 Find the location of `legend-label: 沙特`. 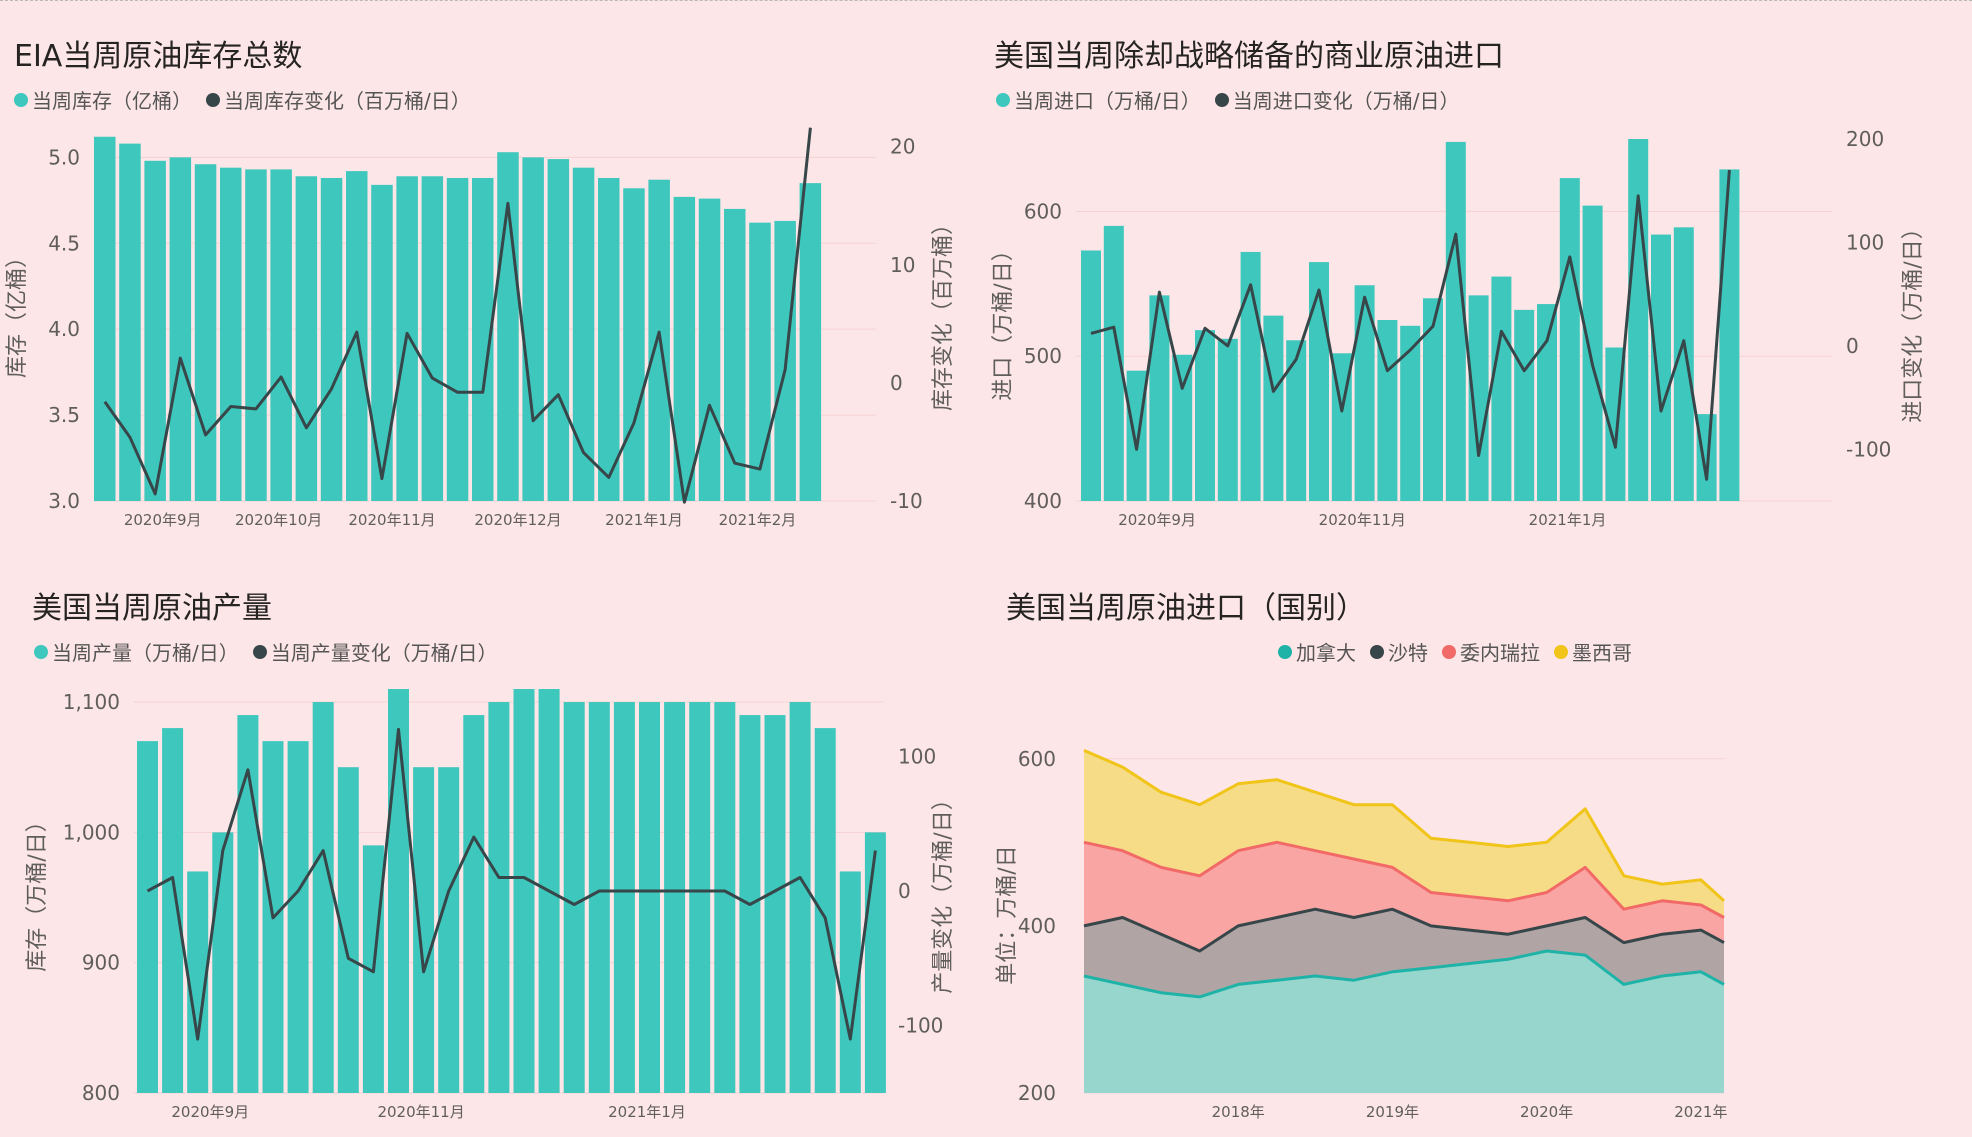

legend-label: 沙特 is located at coordinates (1408, 653).